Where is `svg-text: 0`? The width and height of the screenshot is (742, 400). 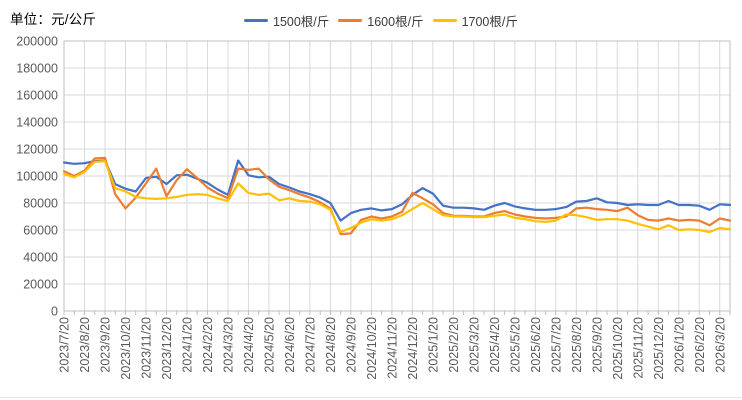
svg-text: 0 is located at coordinates (54, 312).